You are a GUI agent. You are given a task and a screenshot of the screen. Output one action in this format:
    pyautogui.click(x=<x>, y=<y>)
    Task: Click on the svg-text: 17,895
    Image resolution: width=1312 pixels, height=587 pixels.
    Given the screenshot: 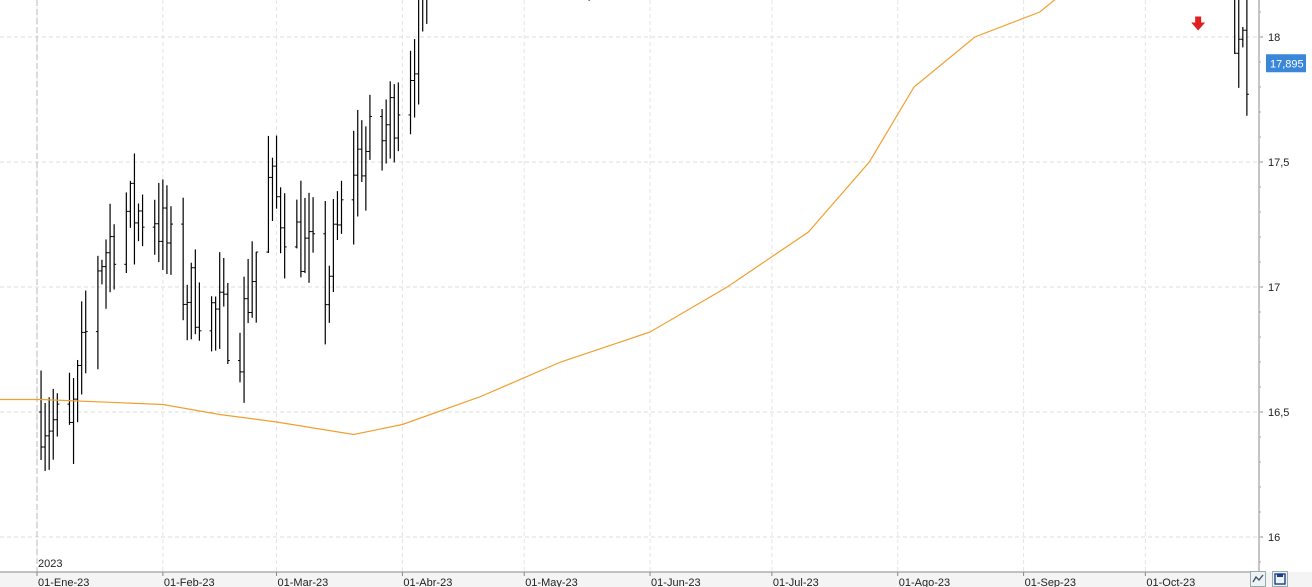 What is the action you would take?
    pyautogui.click(x=1287, y=64)
    